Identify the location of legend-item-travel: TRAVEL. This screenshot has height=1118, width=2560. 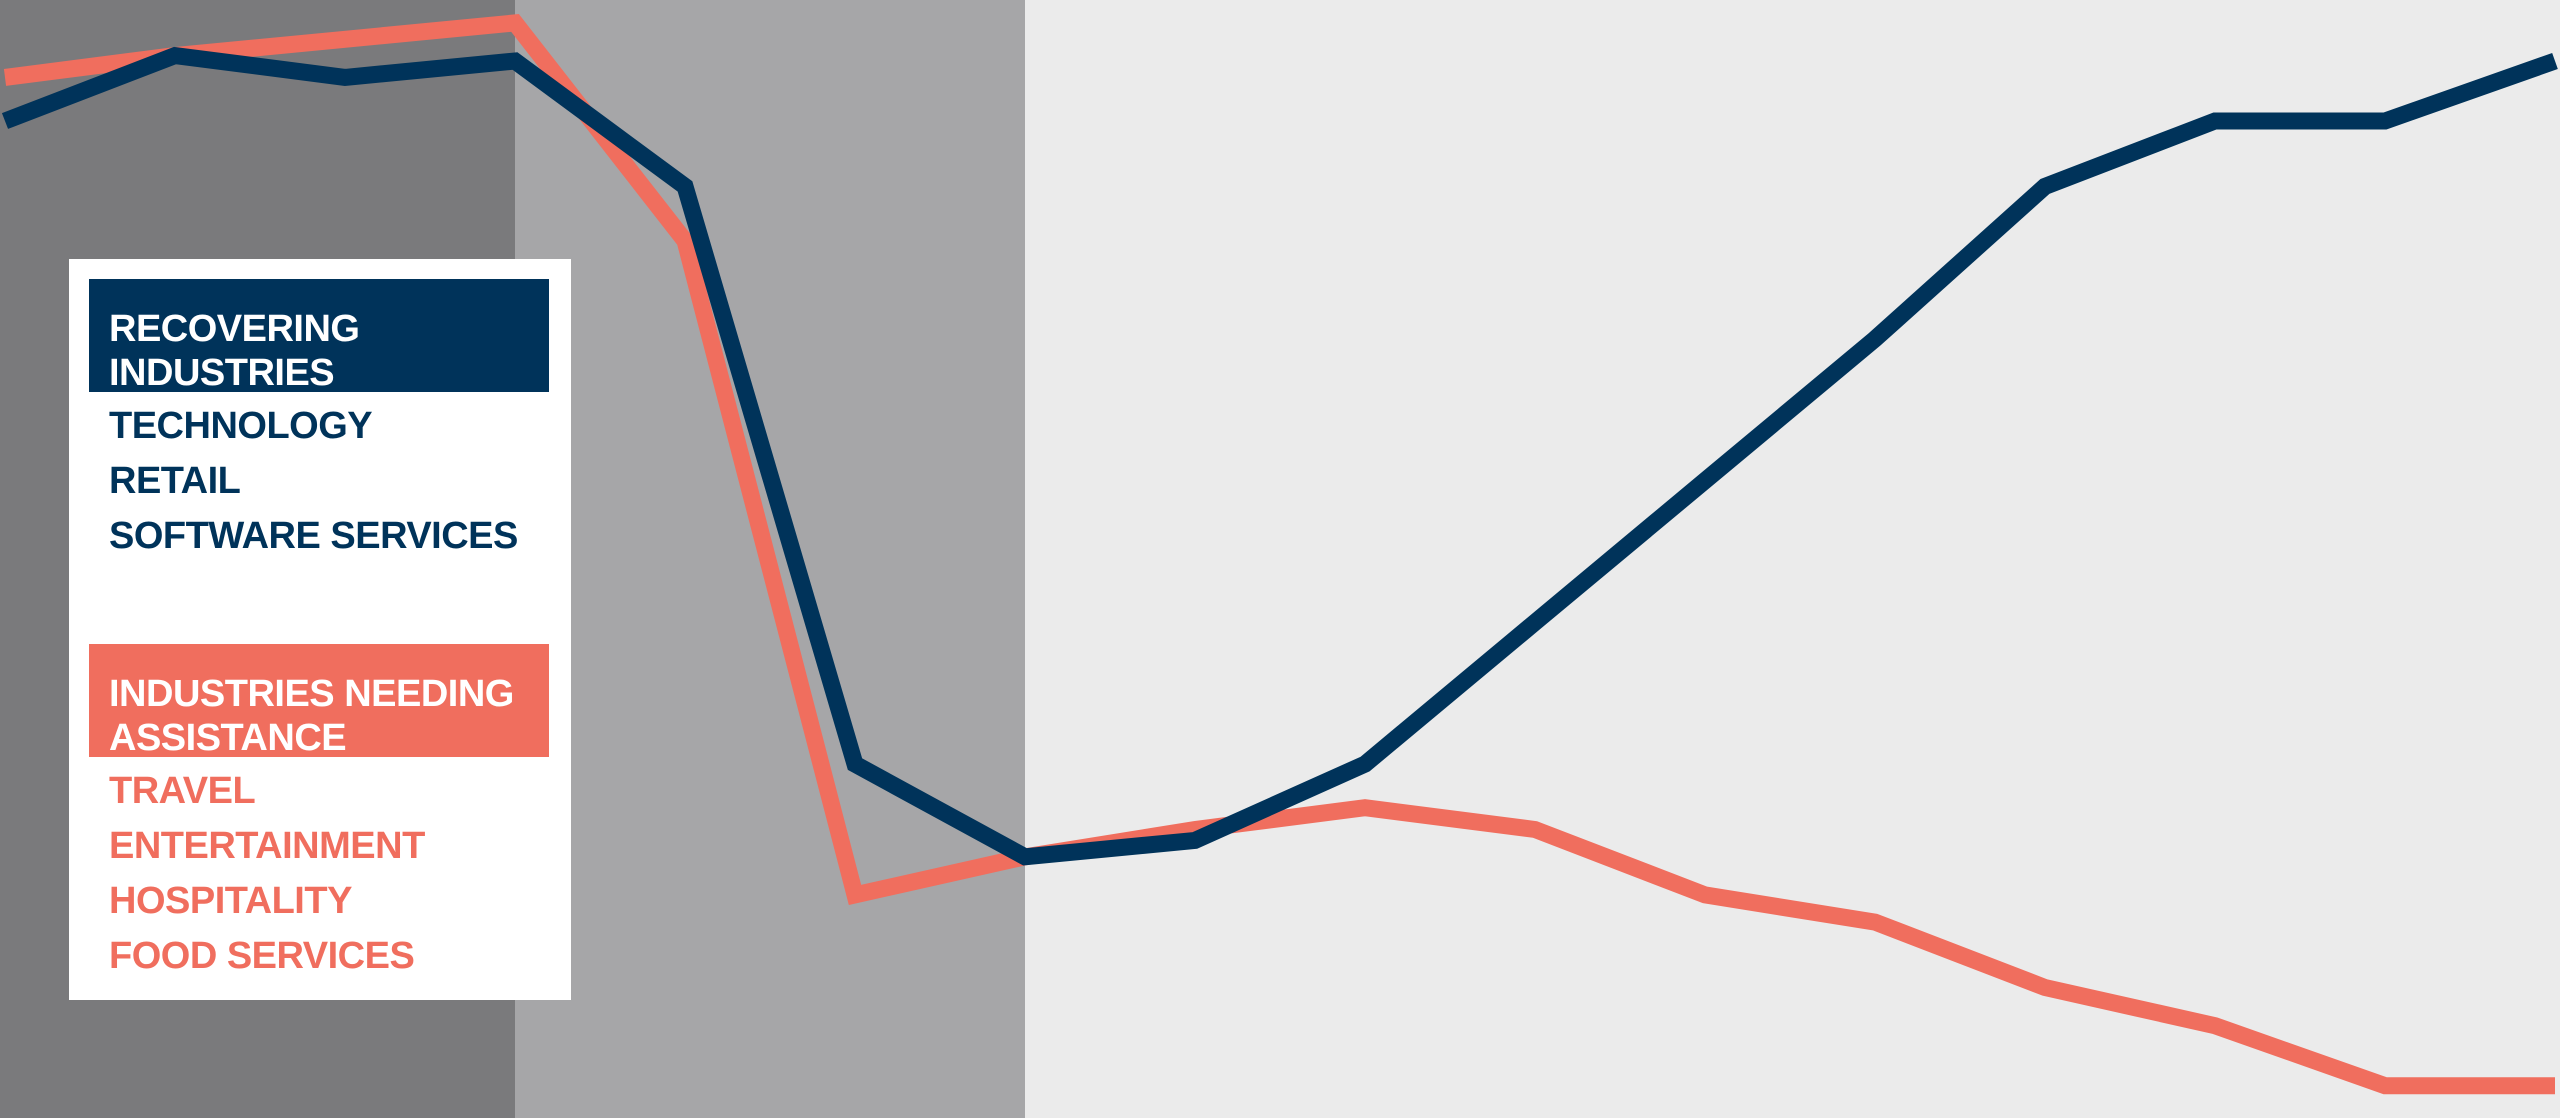
(182, 791).